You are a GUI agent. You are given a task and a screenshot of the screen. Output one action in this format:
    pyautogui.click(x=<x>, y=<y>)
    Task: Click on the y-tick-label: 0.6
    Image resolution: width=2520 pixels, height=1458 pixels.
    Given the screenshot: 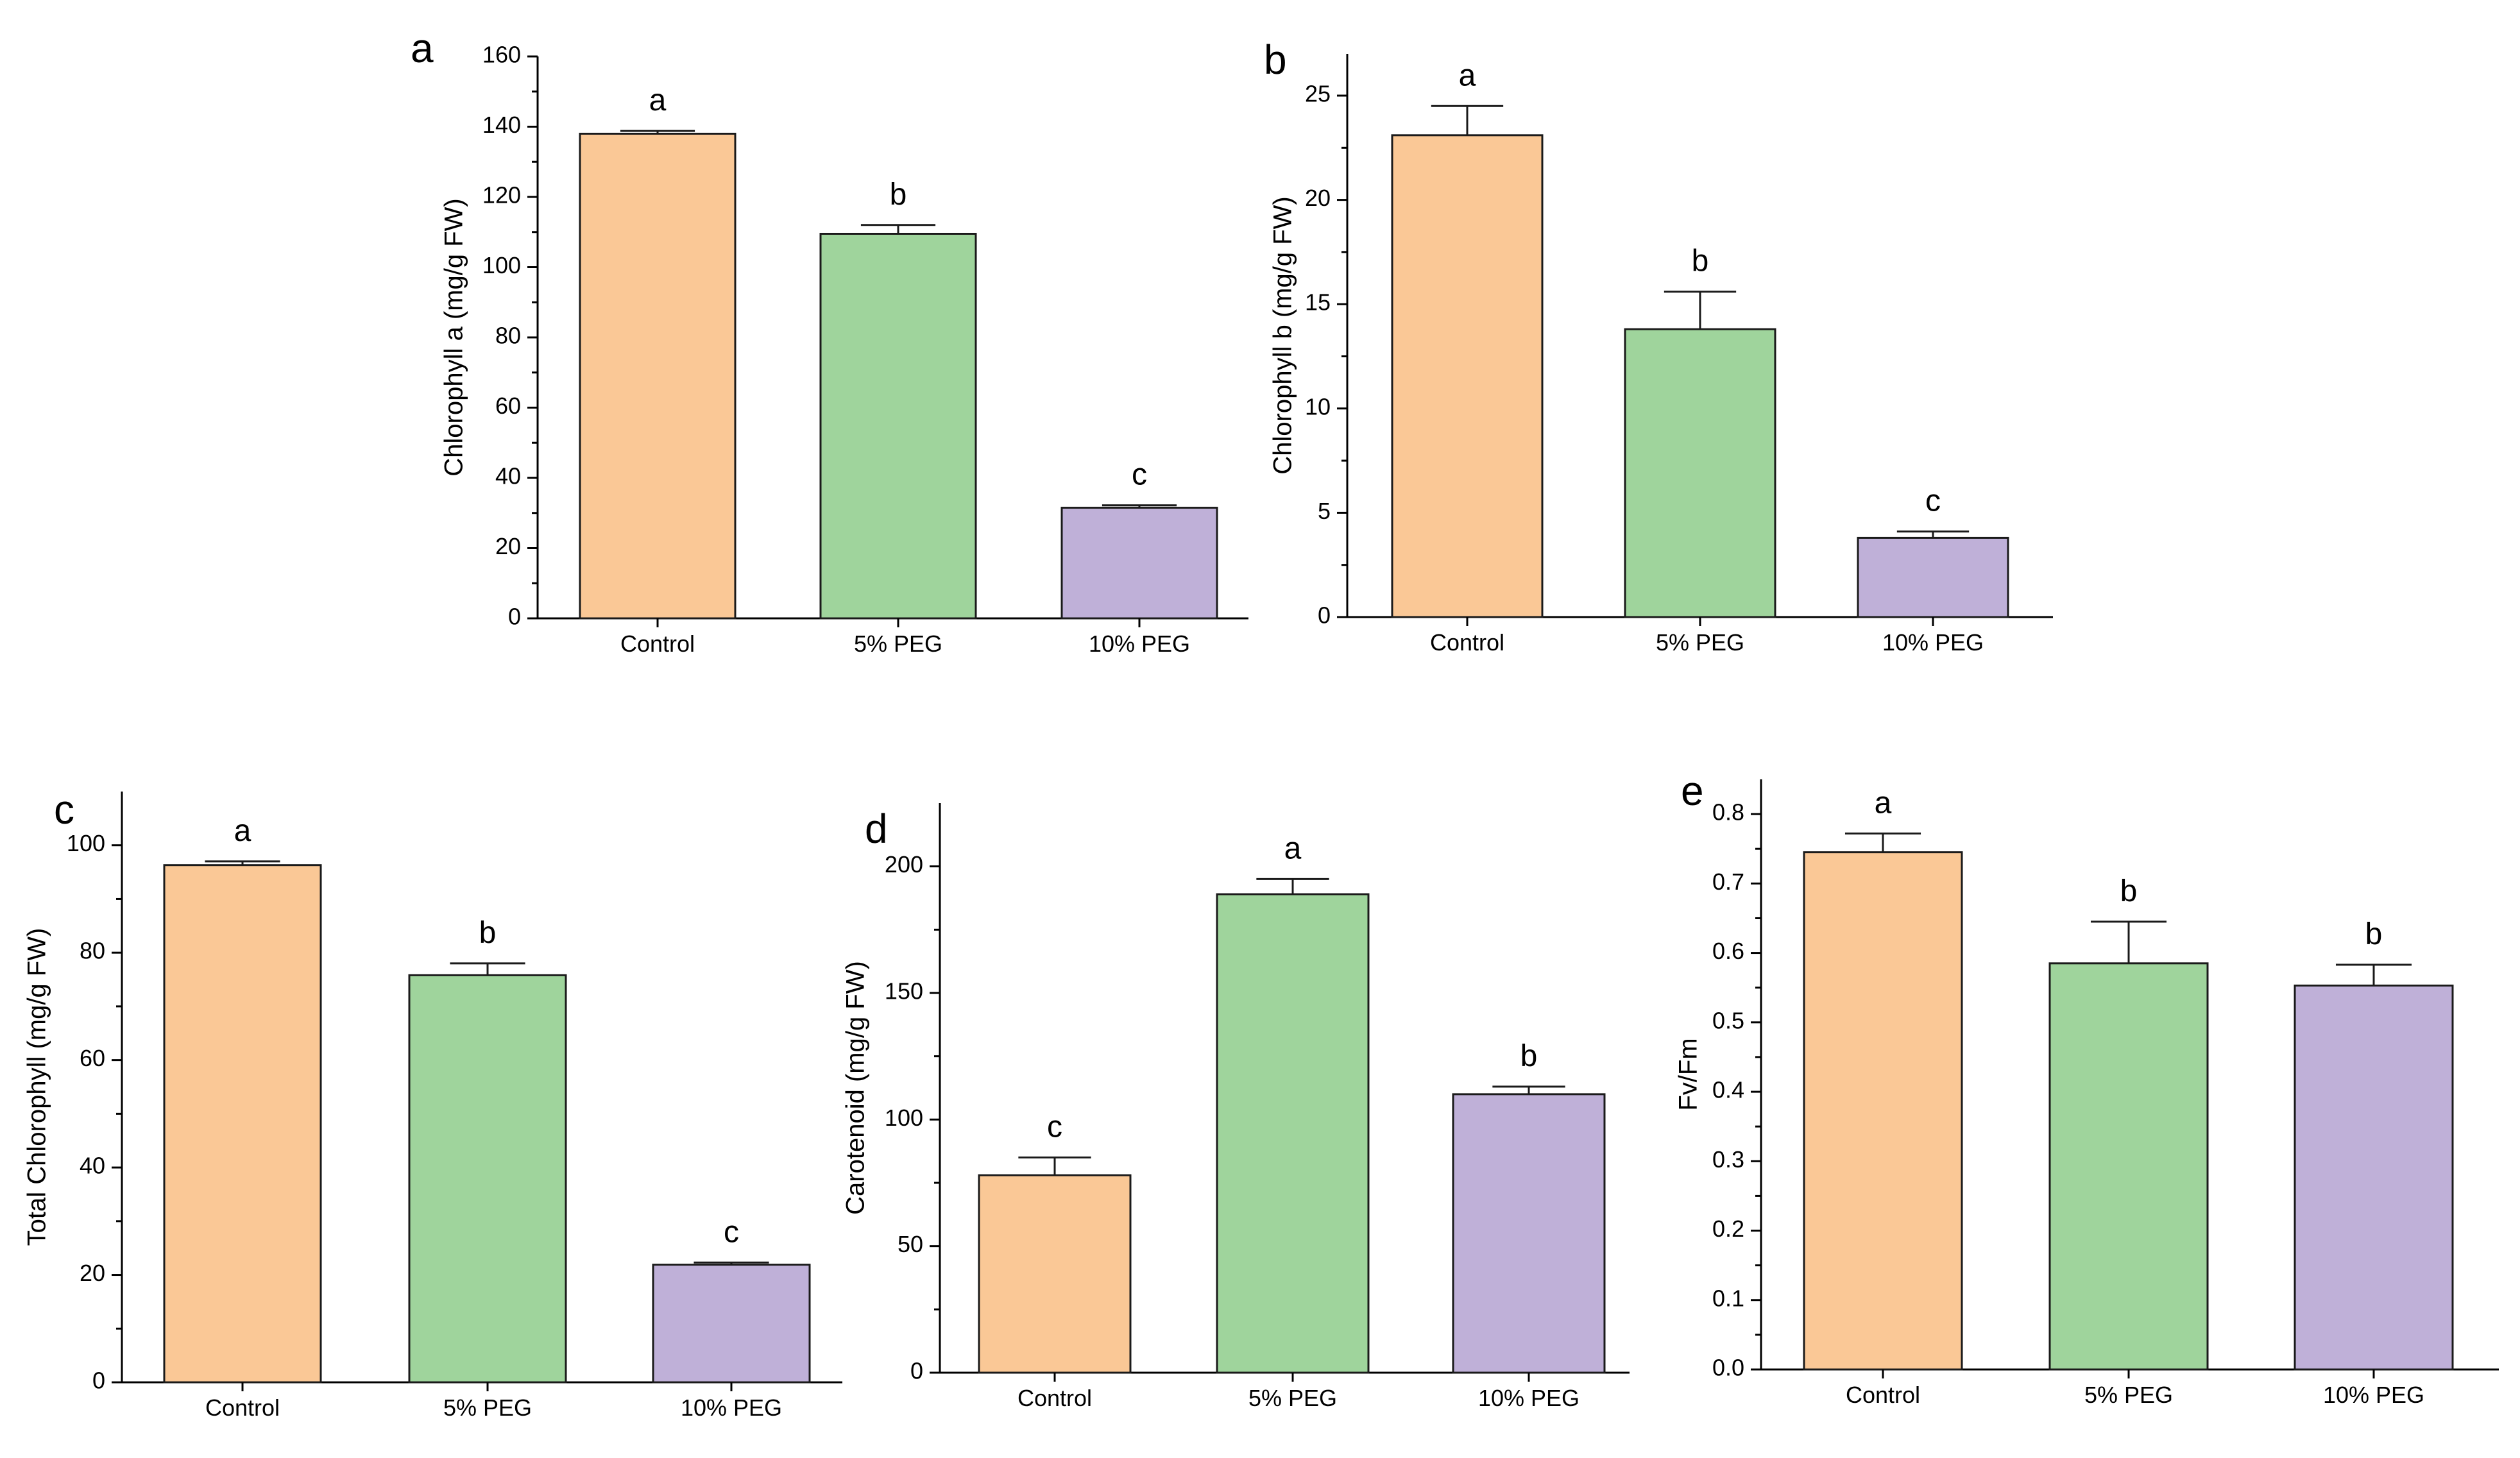 What is the action you would take?
    pyautogui.click(x=1728, y=951)
    